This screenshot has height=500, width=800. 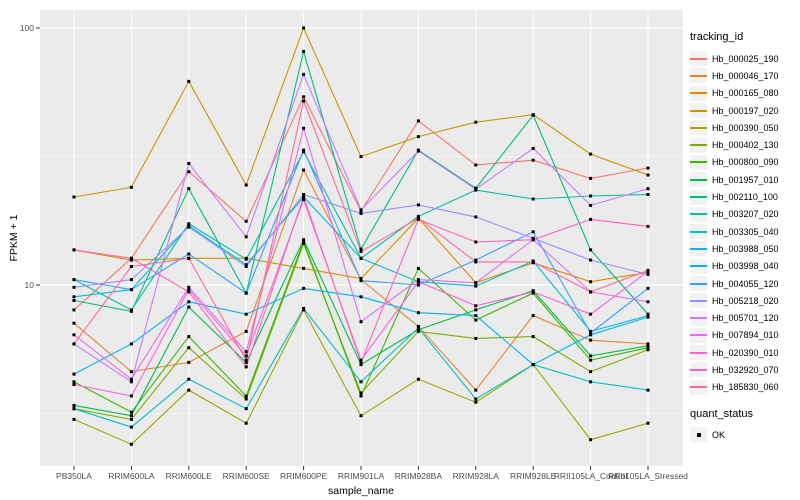 What do you see at coordinates (30, 285) in the screenshot?
I see `y-tick-label: 10` at bounding box center [30, 285].